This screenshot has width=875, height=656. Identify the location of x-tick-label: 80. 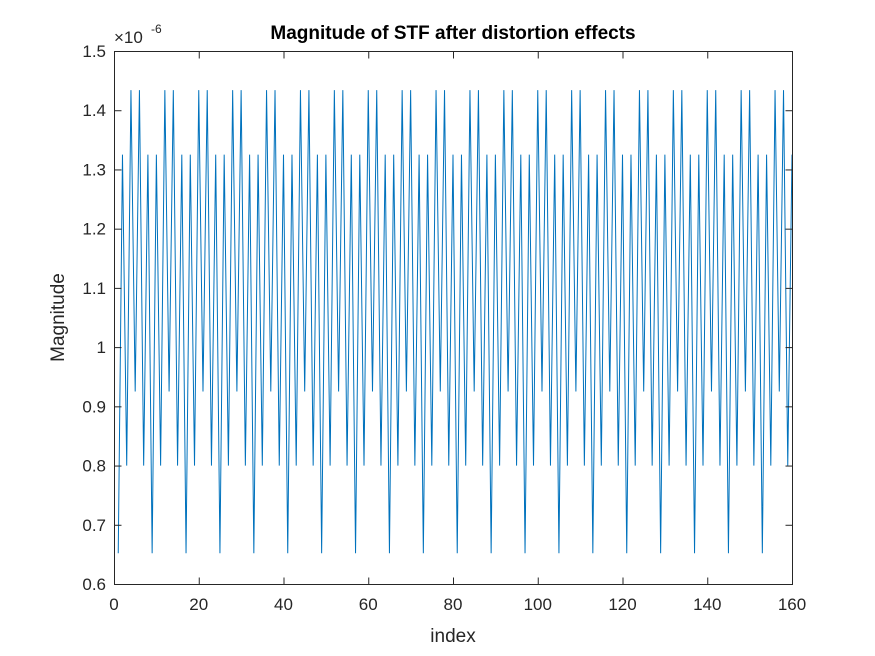
(453, 604).